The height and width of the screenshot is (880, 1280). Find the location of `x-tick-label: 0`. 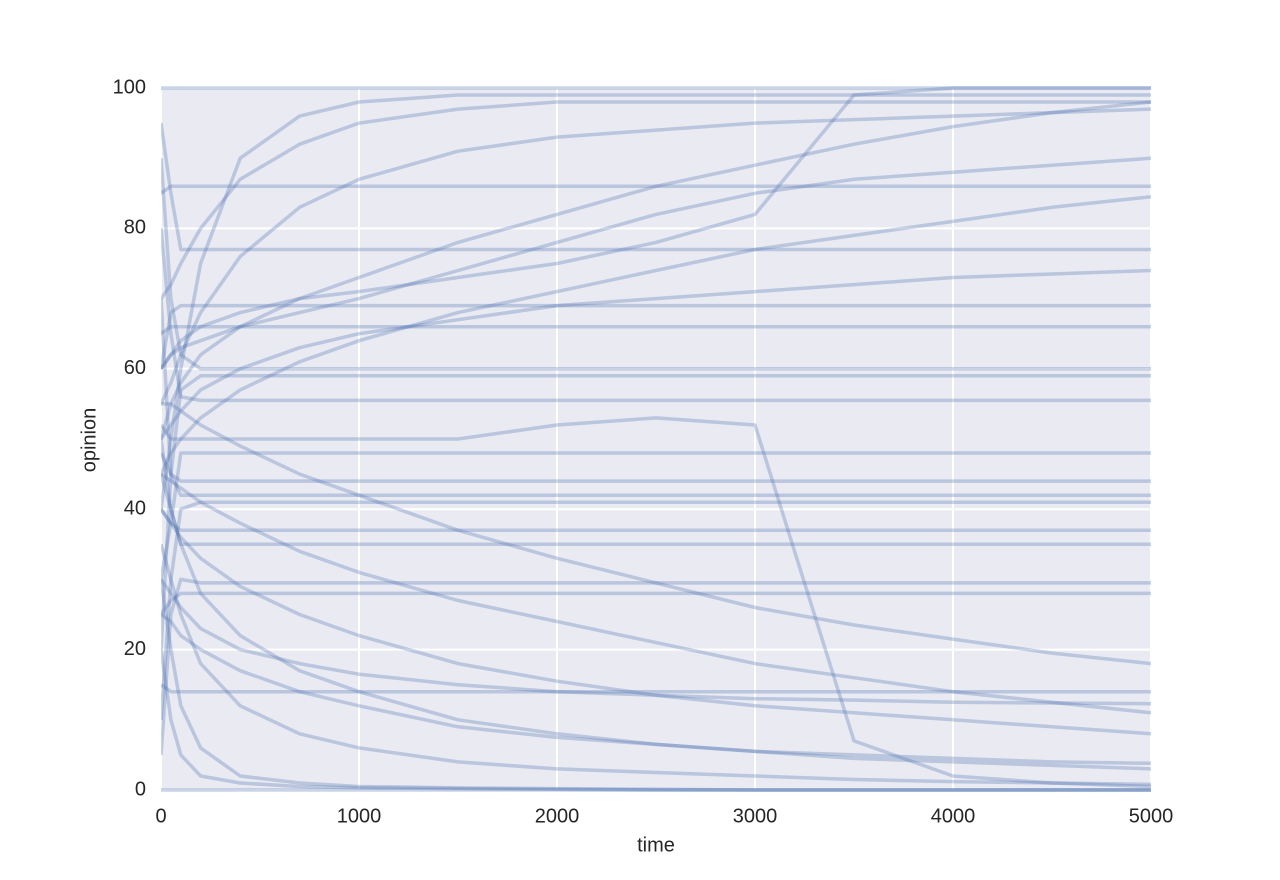

x-tick-label: 0 is located at coordinates (160, 816).